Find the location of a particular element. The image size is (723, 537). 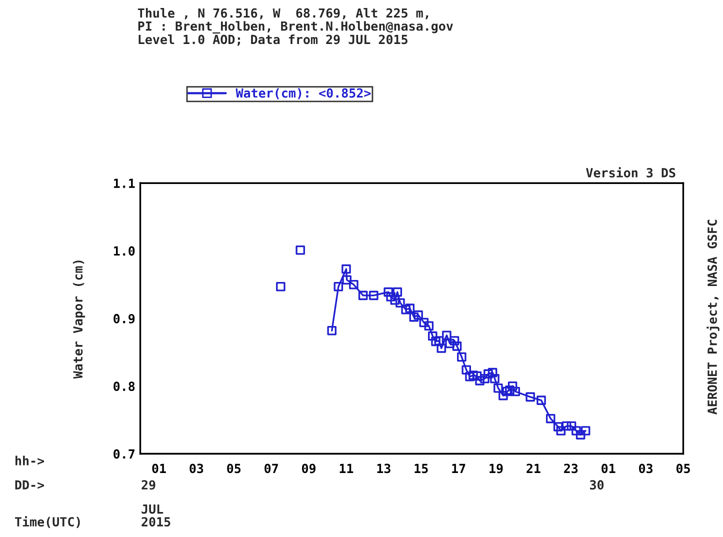

x-tick-label: 13 is located at coordinates (383, 469).